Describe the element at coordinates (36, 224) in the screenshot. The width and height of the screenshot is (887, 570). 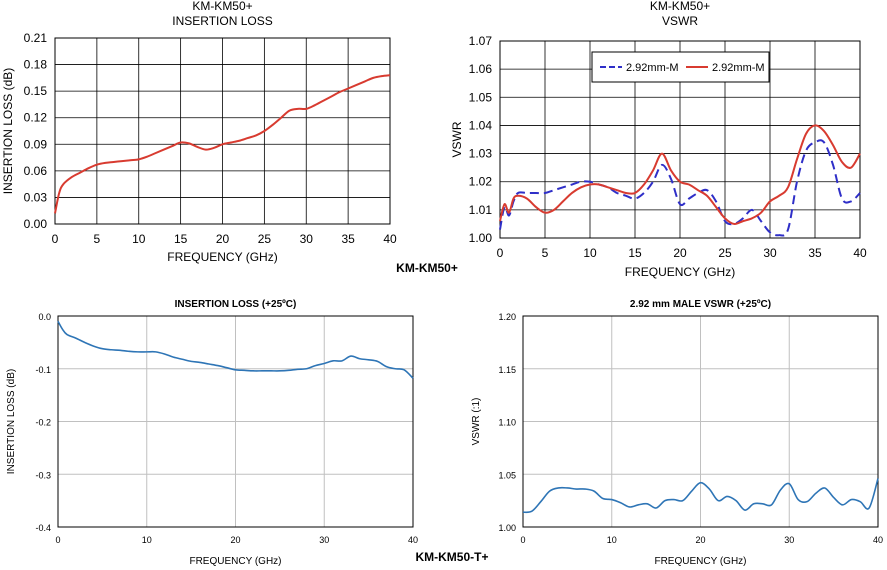
I see `y-tick-label: 0.00` at that location.